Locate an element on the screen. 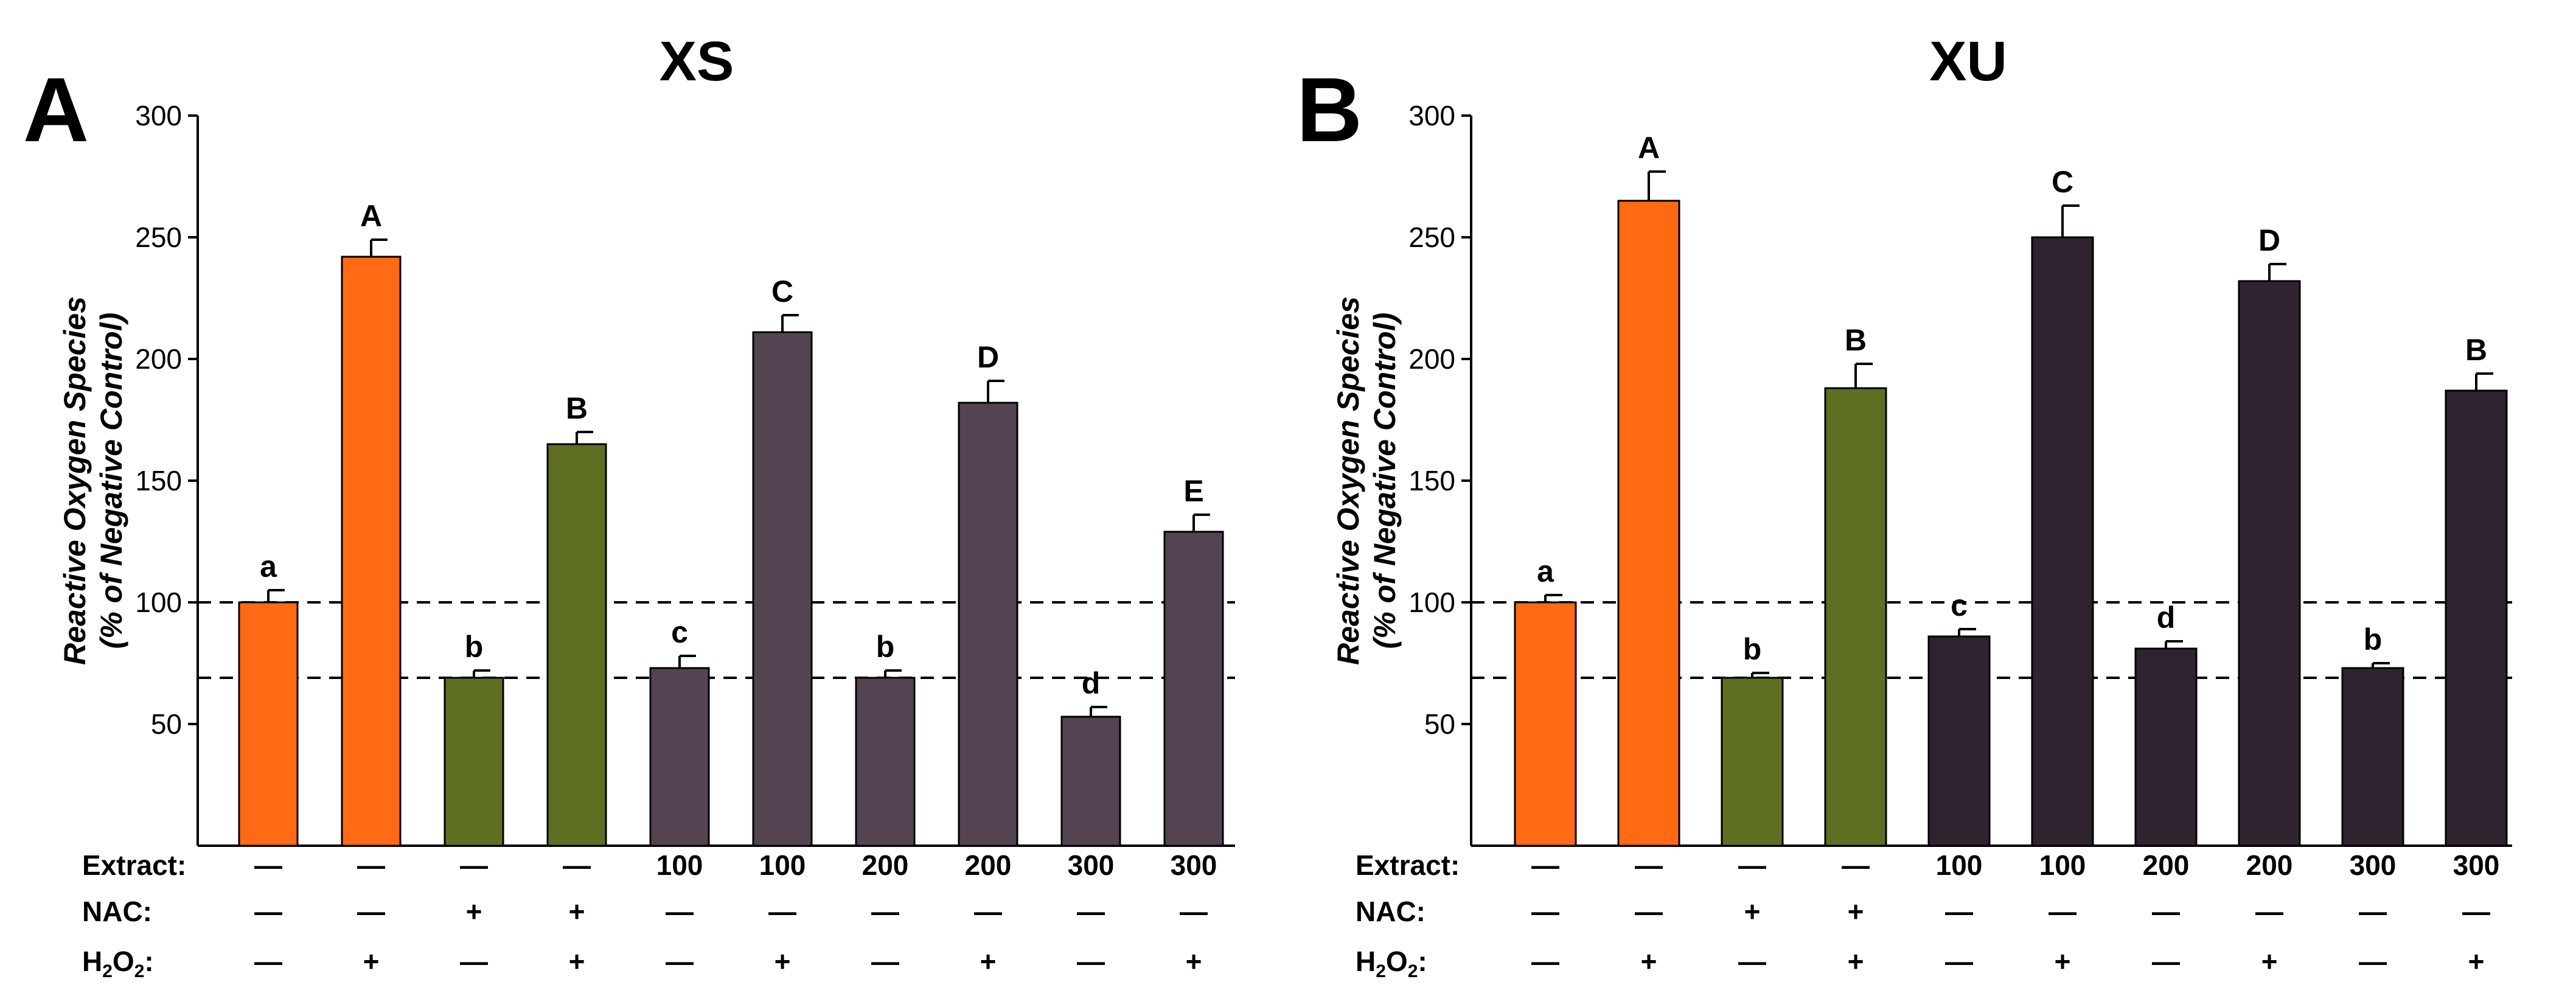 The image size is (2576, 996). treatment-row-label: H2O2: is located at coordinates (118, 964).